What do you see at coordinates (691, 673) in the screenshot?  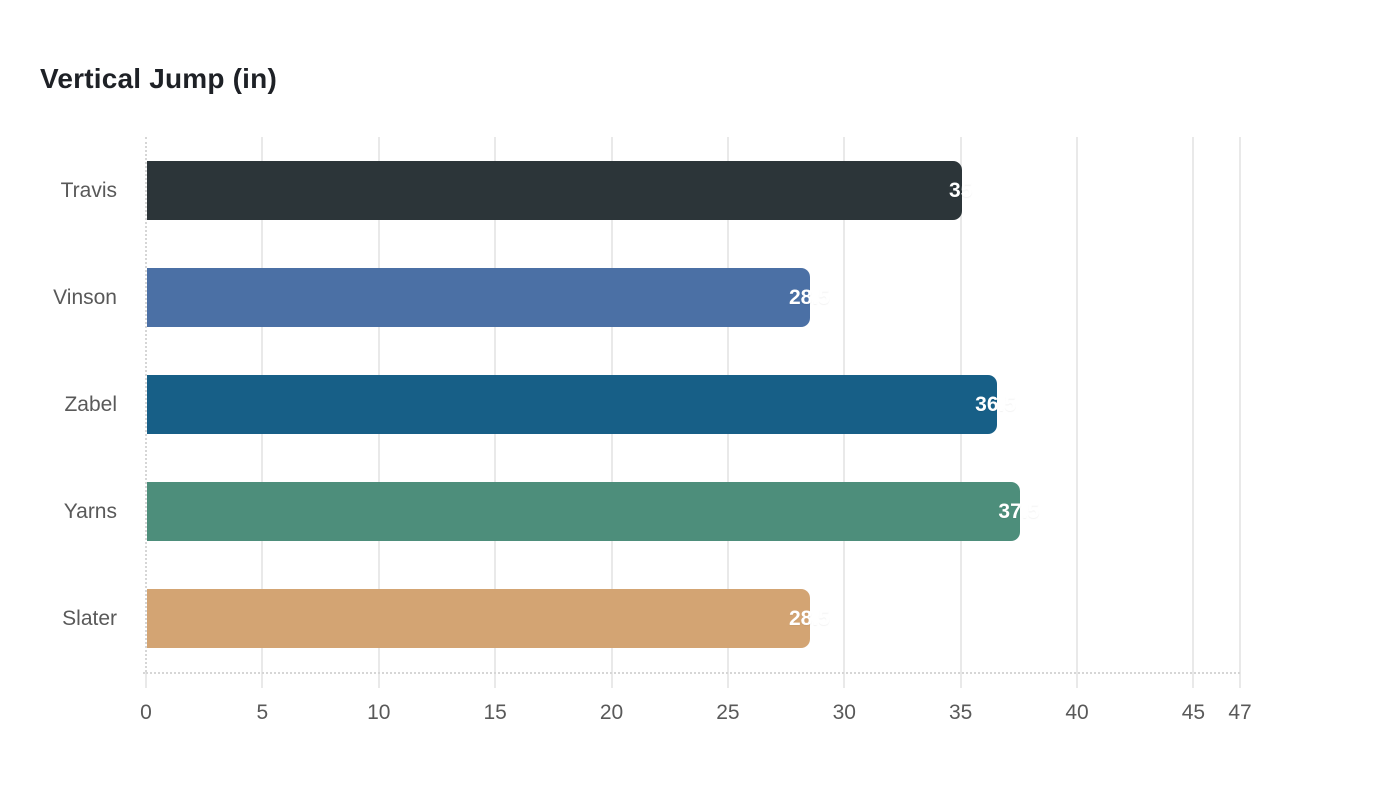 I see `x-axis-line` at bounding box center [691, 673].